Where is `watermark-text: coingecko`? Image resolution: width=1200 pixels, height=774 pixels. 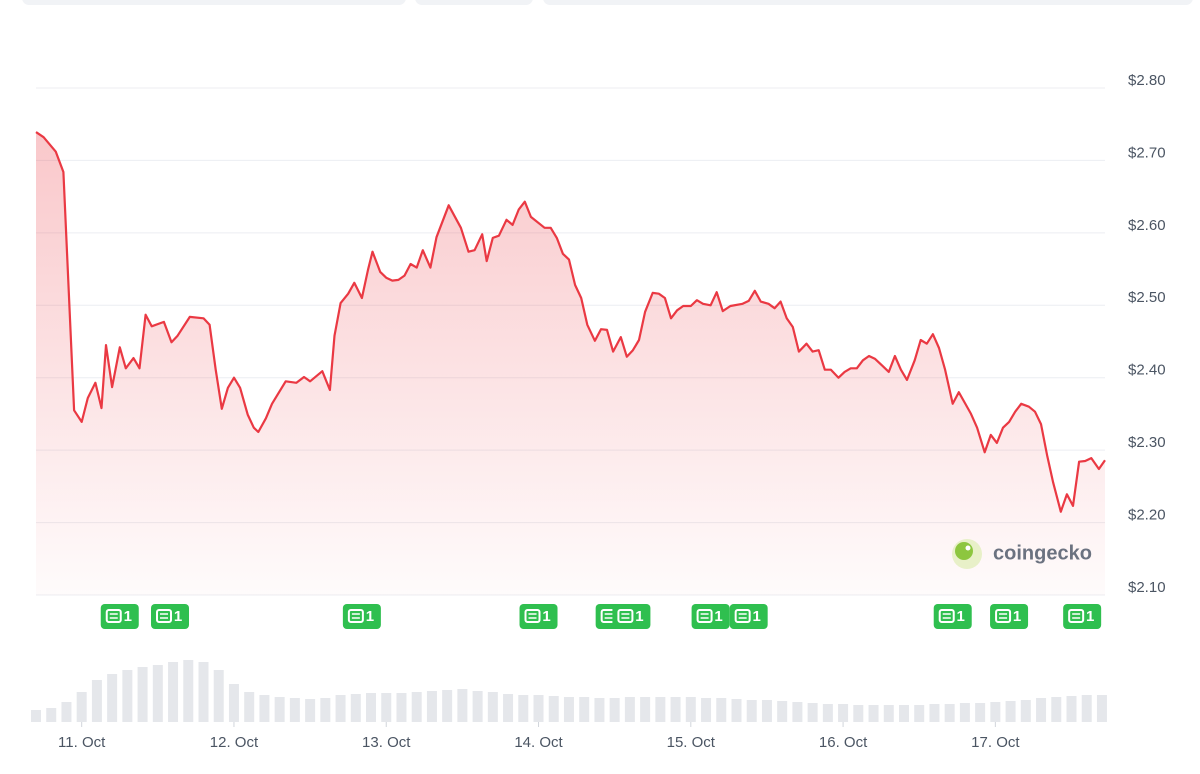 watermark-text: coingecko is located at coordinates (1042, 553).